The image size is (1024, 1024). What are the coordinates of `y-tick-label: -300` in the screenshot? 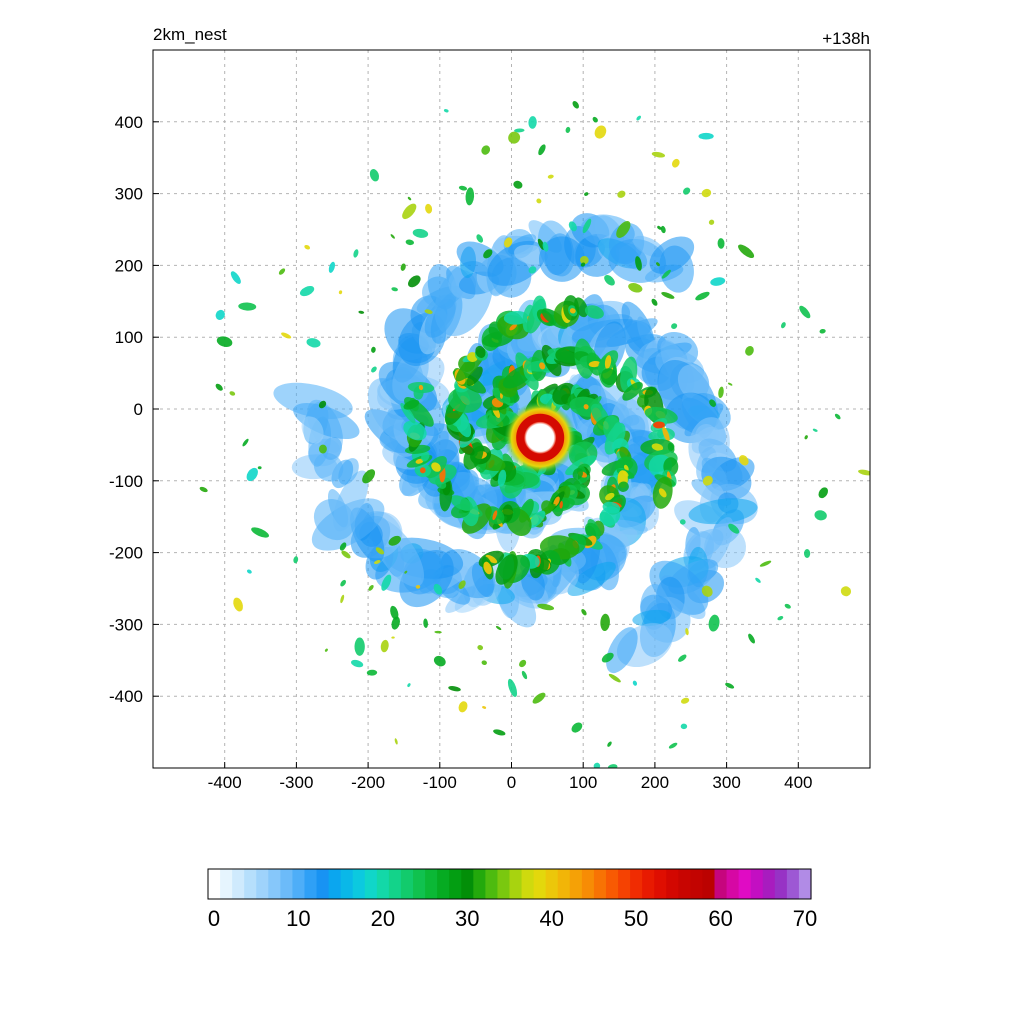 It's located at (126, 624).